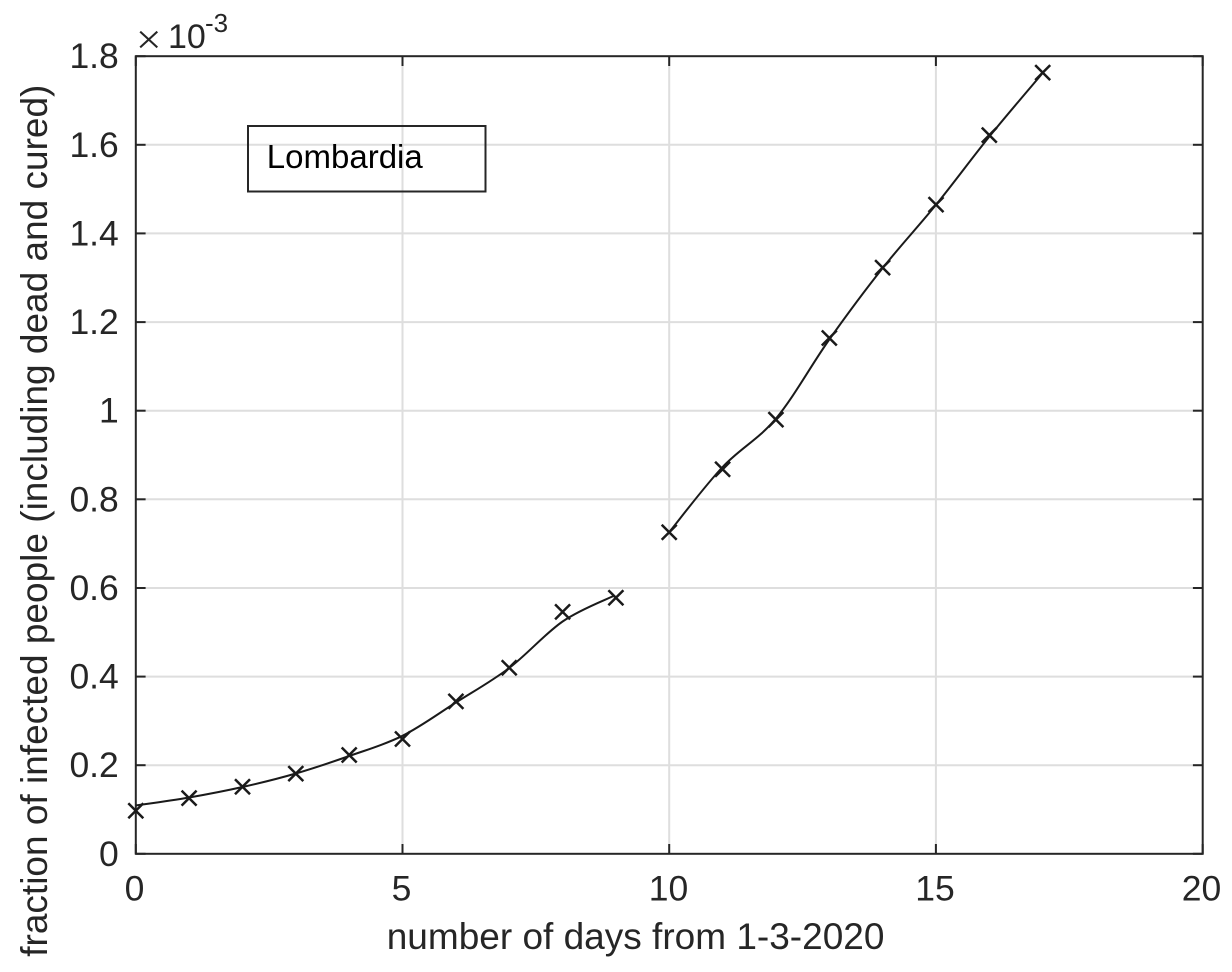 The height and width of the screenshot is (972, 1232). I want to click on svg-text: 0.4, so click(93, 677).